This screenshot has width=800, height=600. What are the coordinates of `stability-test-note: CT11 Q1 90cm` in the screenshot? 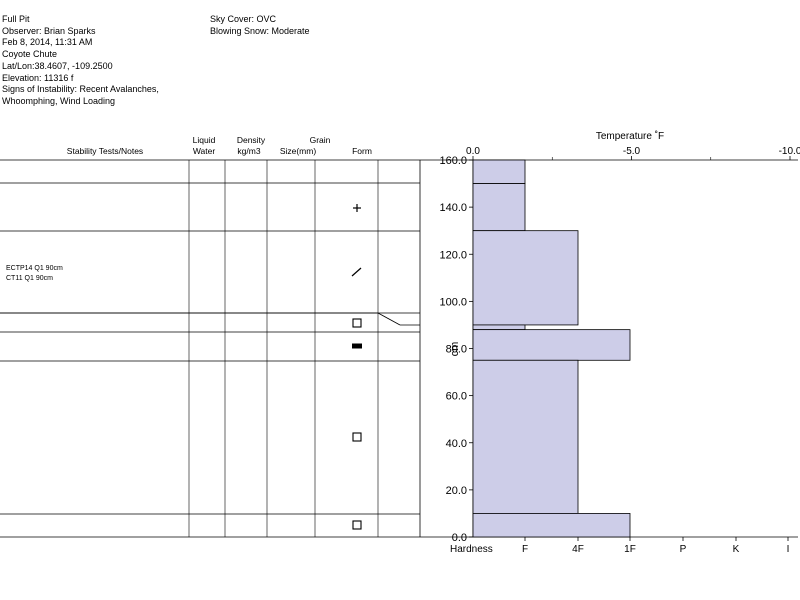 It's located at (29, 278).